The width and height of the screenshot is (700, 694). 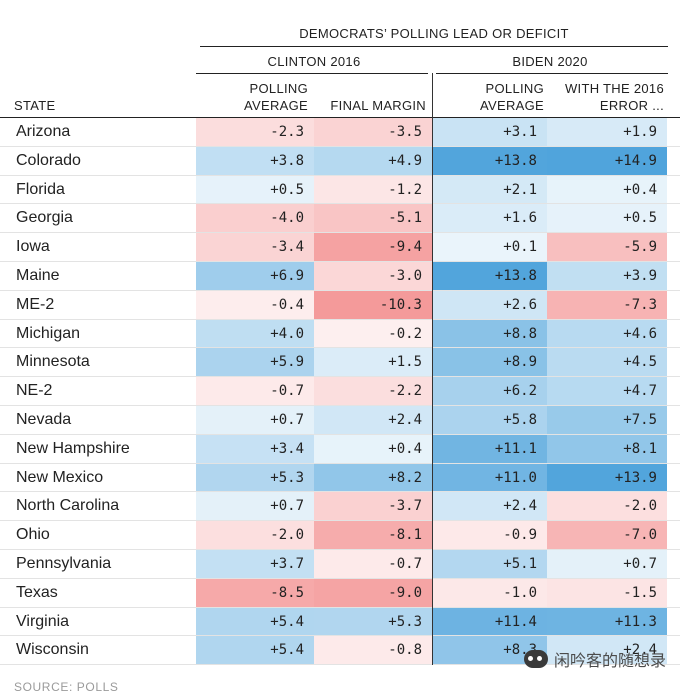 What do you see at coordinates (607, 592) in the screenshot?
I see `biden-with-2016-error-cell: -1.5` at bounding box center [607, 592].